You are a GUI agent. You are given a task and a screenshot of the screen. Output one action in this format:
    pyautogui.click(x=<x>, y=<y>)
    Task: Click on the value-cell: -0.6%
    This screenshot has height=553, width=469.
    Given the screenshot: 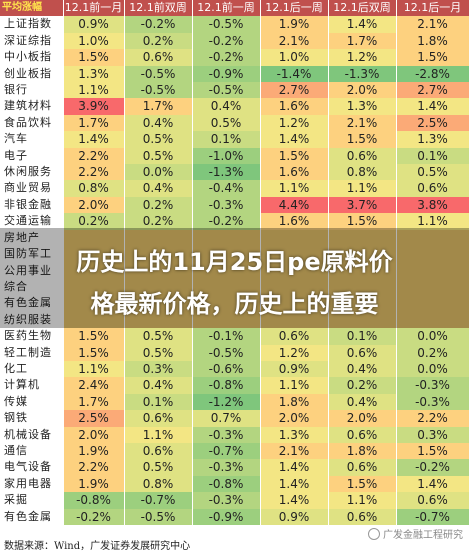 What is the action you would take?
    pyautogui.click(x=226, y=369)
    